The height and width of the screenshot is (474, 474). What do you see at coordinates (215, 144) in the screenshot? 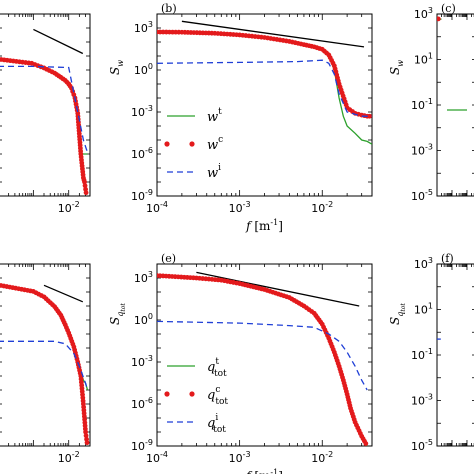
I see `legend-label: wc` at bounding box center [215, 144].